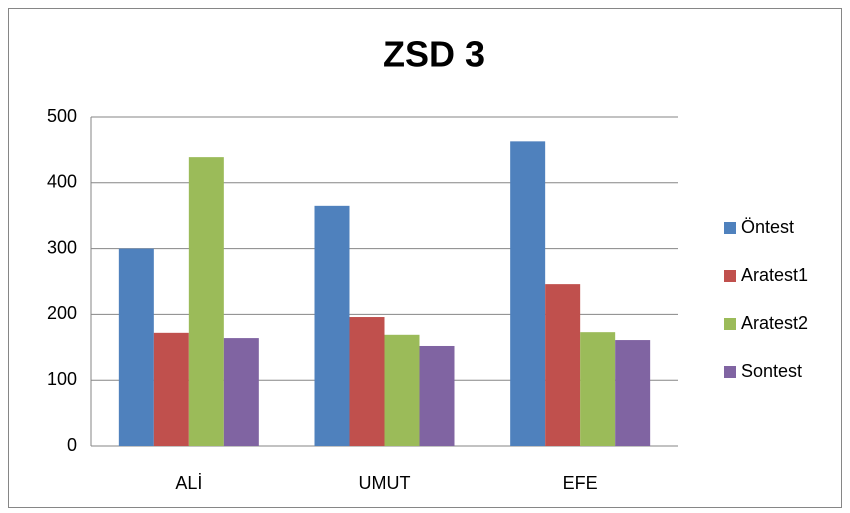 This screenshot has width=850, height=513. Describe the element at coordinates (62, 182) in the screenshot. I see `y-tick-label: 400` at that location.